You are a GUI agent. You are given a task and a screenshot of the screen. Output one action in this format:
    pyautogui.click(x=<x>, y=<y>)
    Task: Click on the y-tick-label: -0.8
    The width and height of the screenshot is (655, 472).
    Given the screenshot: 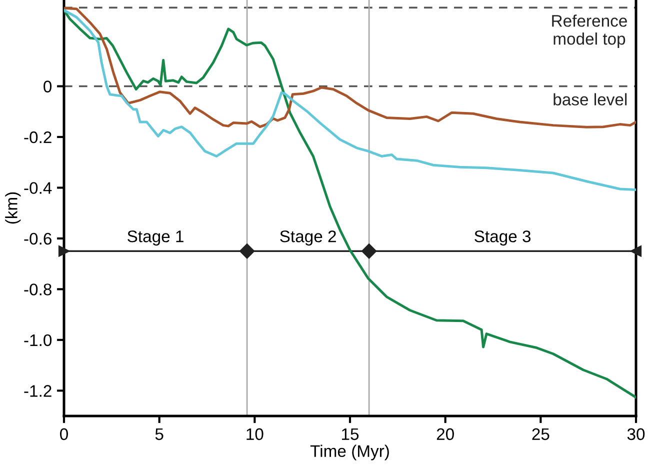 What is the action you would take?
    pyautogui.click(x=38, y=290)
    